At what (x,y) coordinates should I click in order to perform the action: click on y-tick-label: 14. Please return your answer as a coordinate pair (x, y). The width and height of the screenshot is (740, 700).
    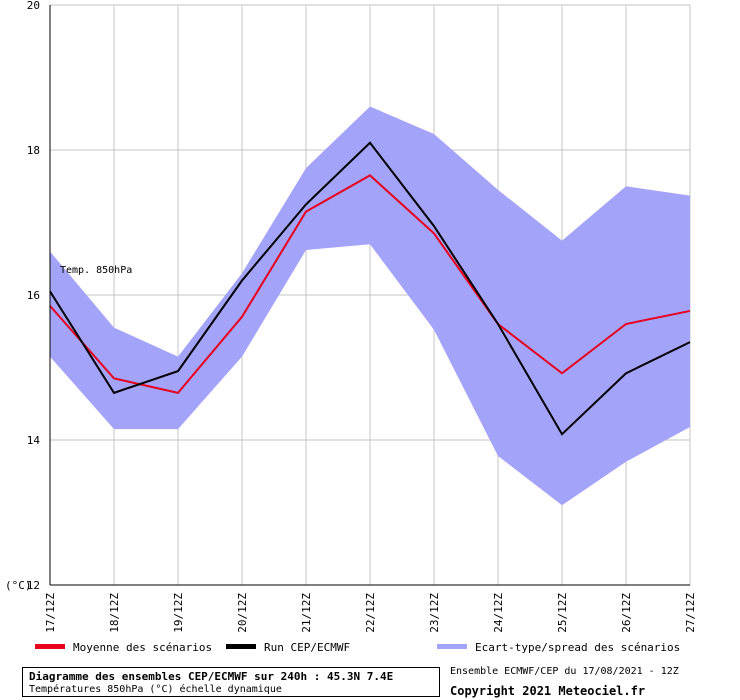
    Looking at the image, I should click on (34, 440).